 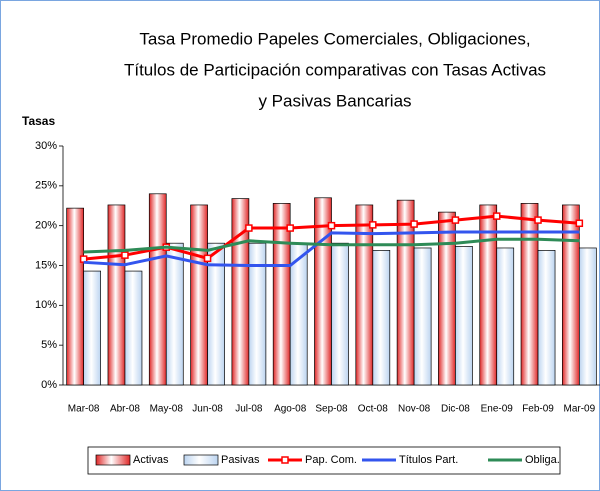 I want to click on legend-box, so click(x=324, y=460).